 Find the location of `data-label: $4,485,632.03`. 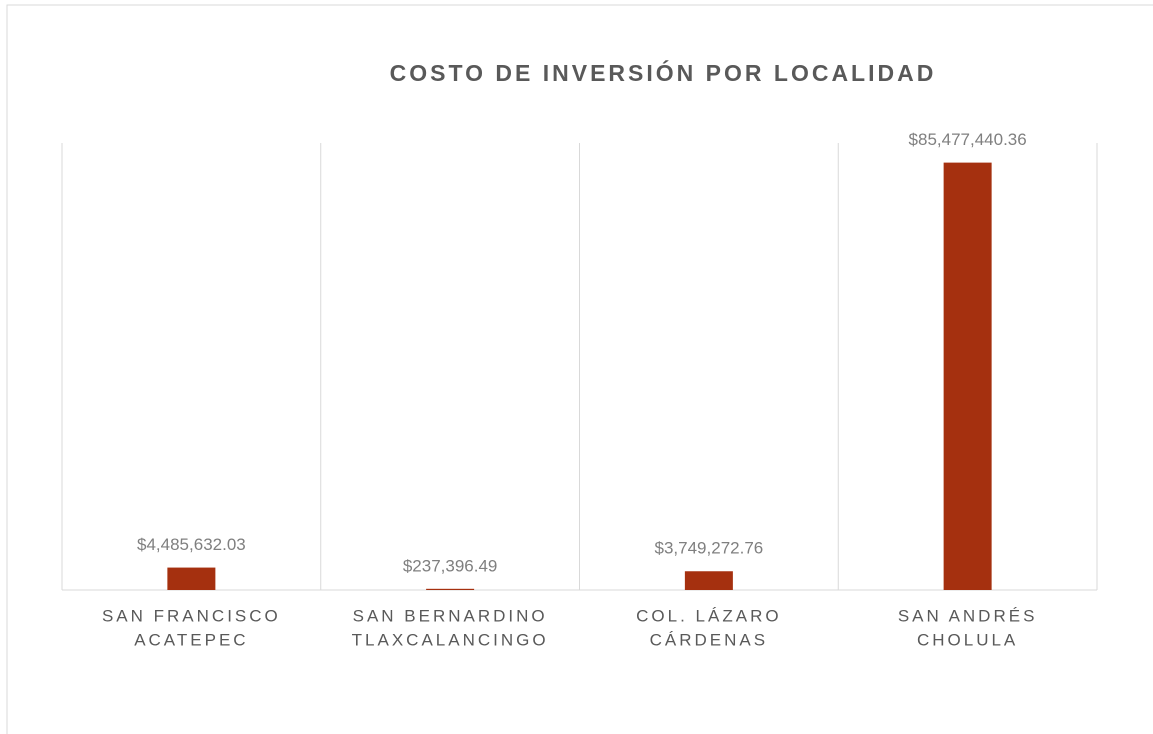

data-label: $4,485,632.03 is located at coordinates (191, 544).